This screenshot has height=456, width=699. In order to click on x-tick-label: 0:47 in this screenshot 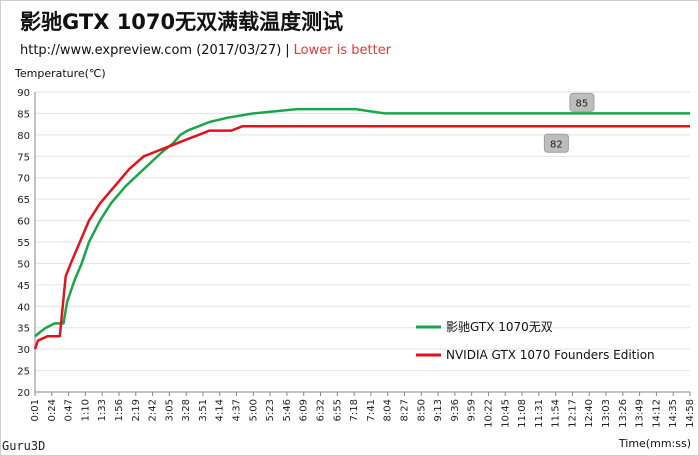, I will do `click(69, 410)`.